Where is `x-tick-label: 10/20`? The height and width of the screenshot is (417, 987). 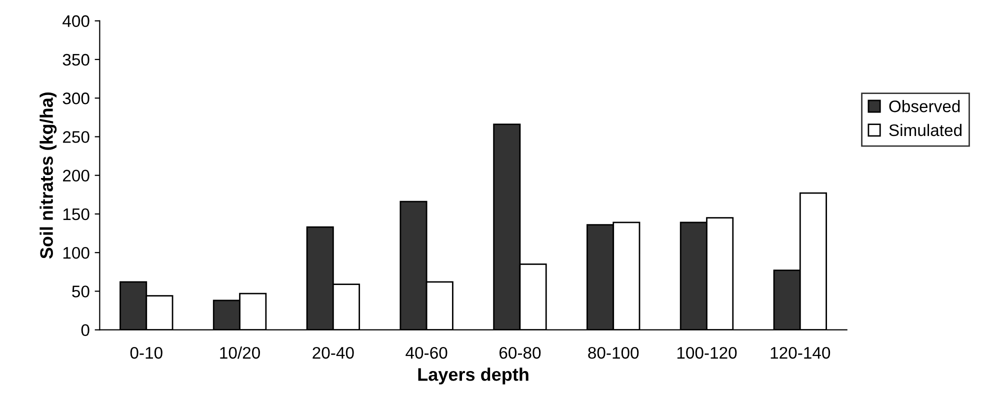 x-tick-label: 10/20 is located at coordinates (240, 352).